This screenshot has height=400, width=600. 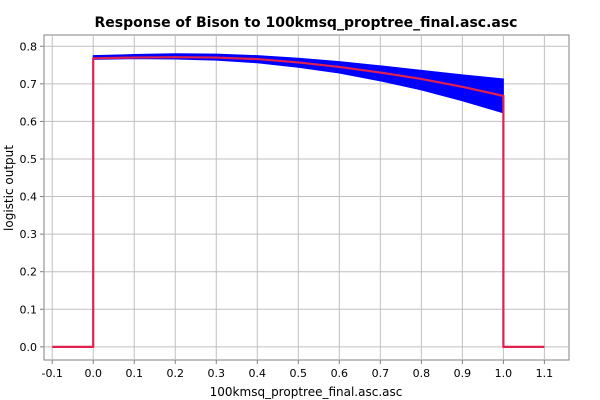 I want to click on x-axis-label: 100kmsq_proptree_final.asc.asc, so click(x=306, y=392).